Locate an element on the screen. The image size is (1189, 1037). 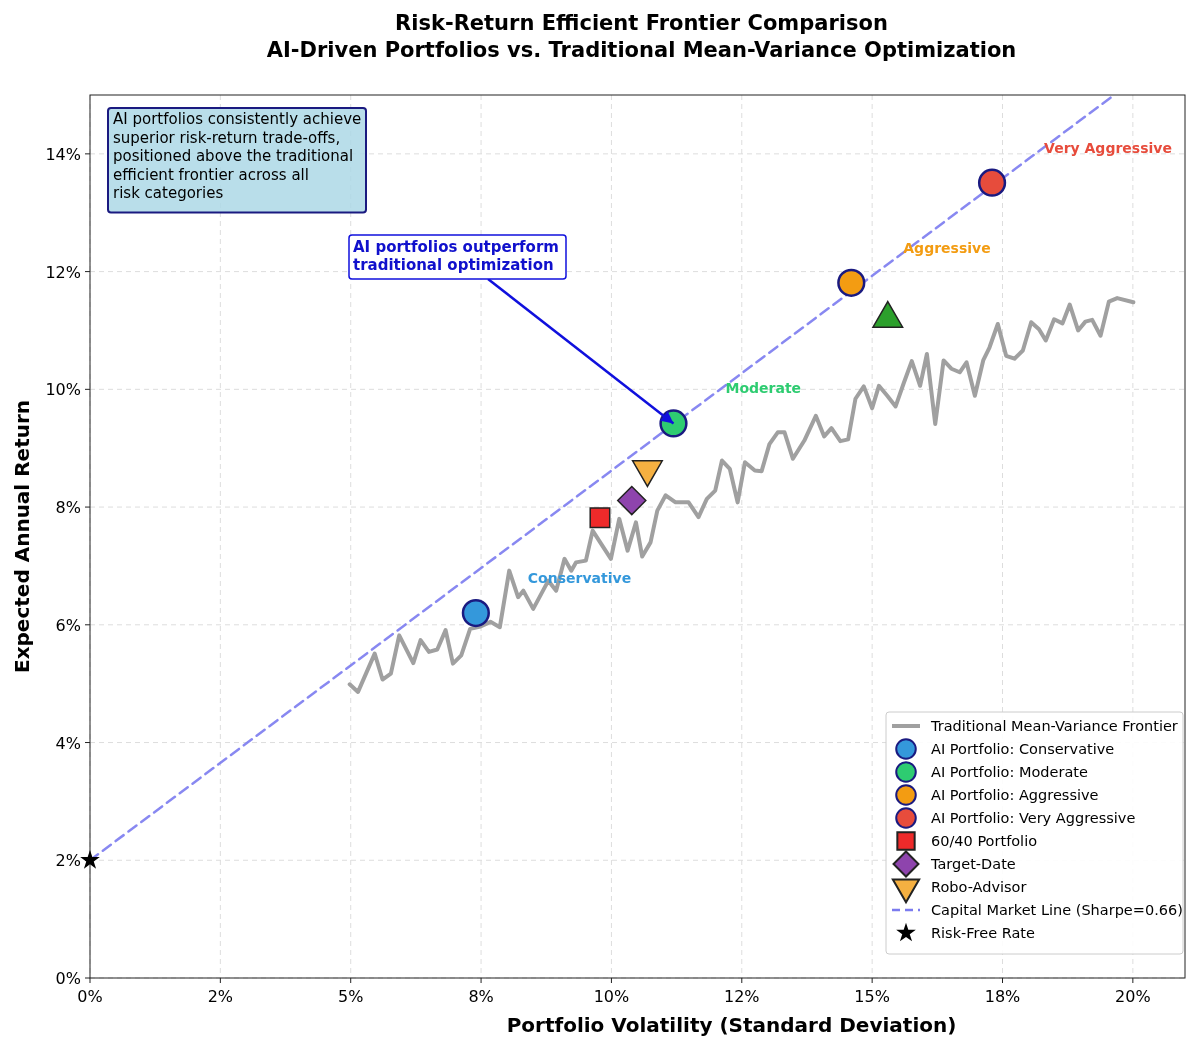
legend-label: Robo-Advisor is located at coordinates (979, 887).